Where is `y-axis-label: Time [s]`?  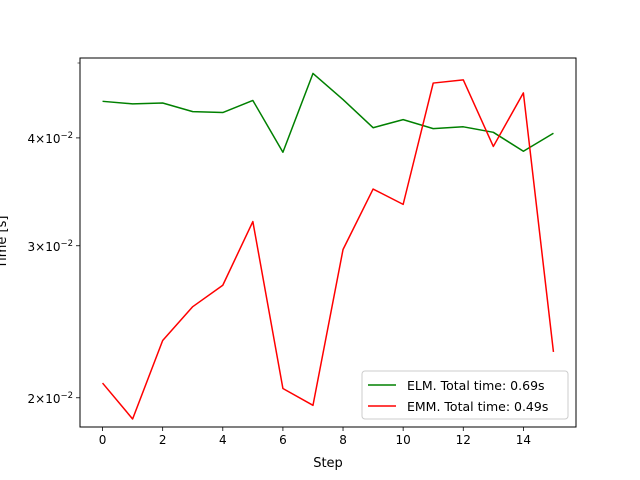
y-axis-label: Time [s] is located at coordinates (5, 243).